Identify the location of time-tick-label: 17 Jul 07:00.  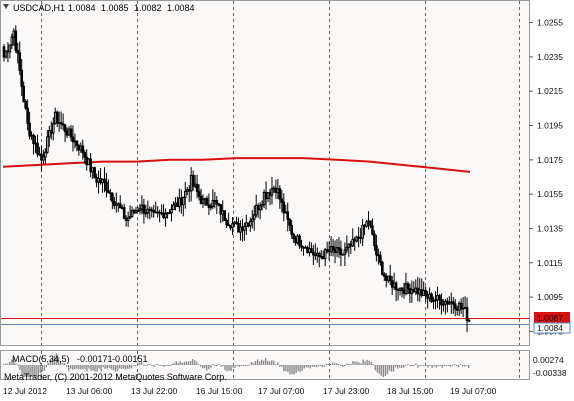
(281, 391).